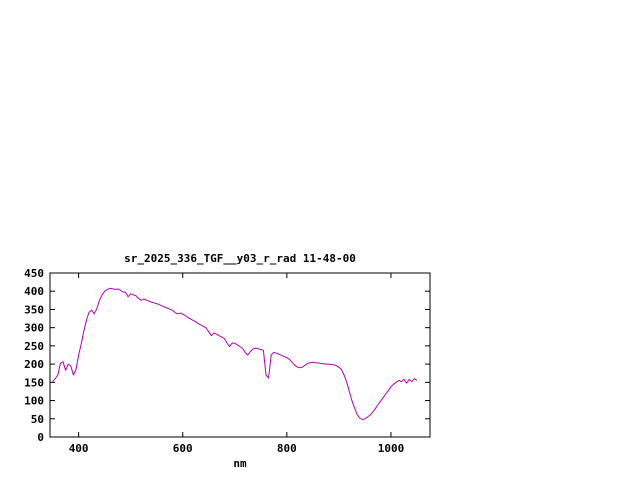  What do you see at coordinates (34, 309) in the screenshot?
I see `y-tick-label: 350` at bounding box center [34, 309].